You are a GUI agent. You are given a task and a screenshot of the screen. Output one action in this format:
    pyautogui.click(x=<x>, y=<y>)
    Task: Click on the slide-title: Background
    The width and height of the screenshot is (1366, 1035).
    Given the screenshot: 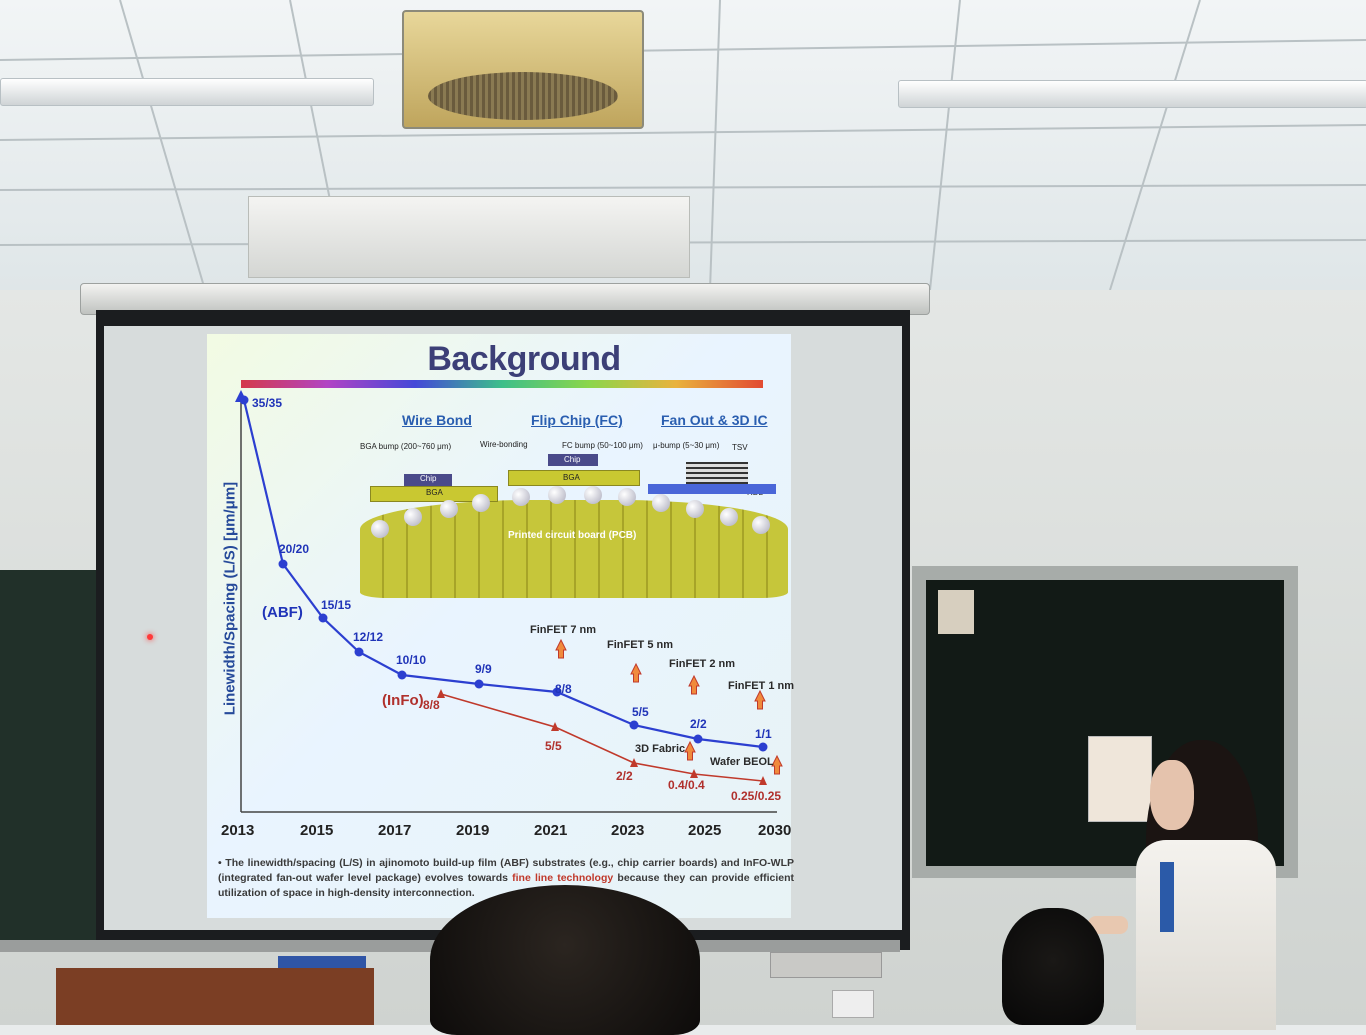 What is the action you would take?
    pyautogui.click(x=524, y=359)
    